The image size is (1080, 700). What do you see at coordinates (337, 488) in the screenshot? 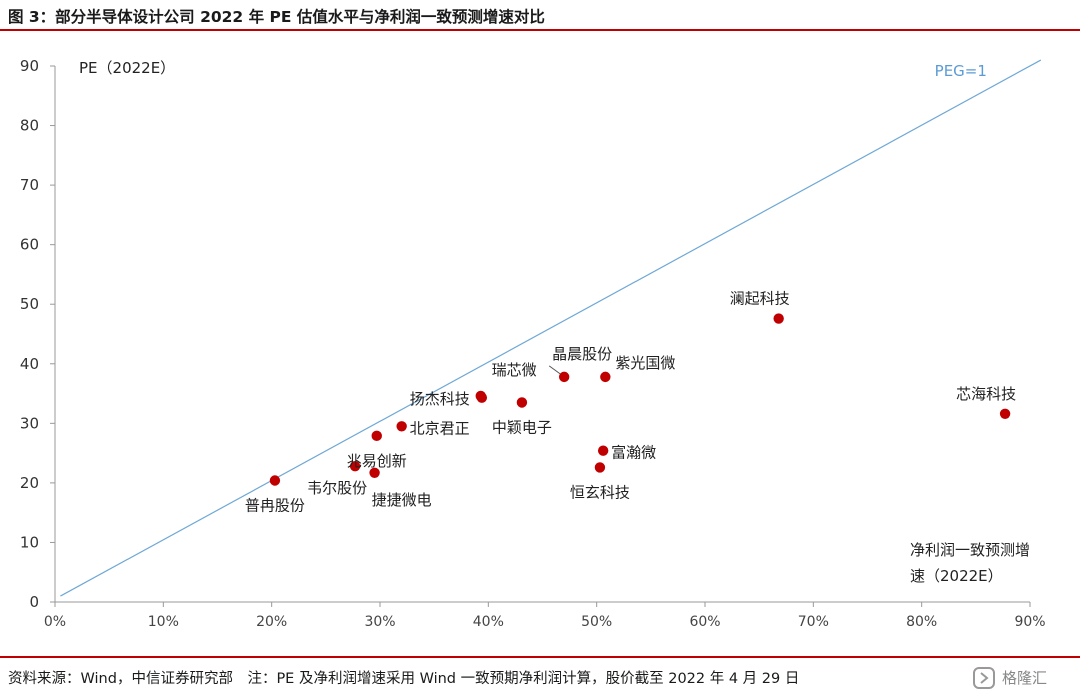
I see `point-label: 韦尔股份` at bounding box center [337, 488].